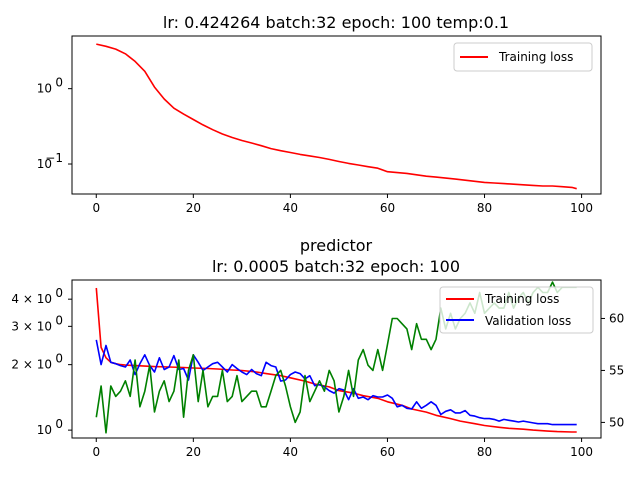 This screenshot has height=480, width=640. What do you see at coordinates (616, 370) in the screenshot?
I see `bottom-y2-tick-label: 55` at bounding box center [616, 370].